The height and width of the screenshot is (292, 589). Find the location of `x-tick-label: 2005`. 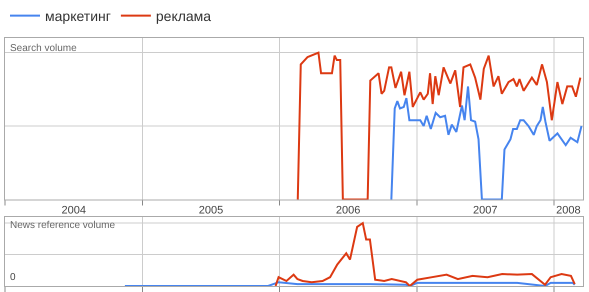

x-tick-label: 2005 is located at coordinates (211, 210).